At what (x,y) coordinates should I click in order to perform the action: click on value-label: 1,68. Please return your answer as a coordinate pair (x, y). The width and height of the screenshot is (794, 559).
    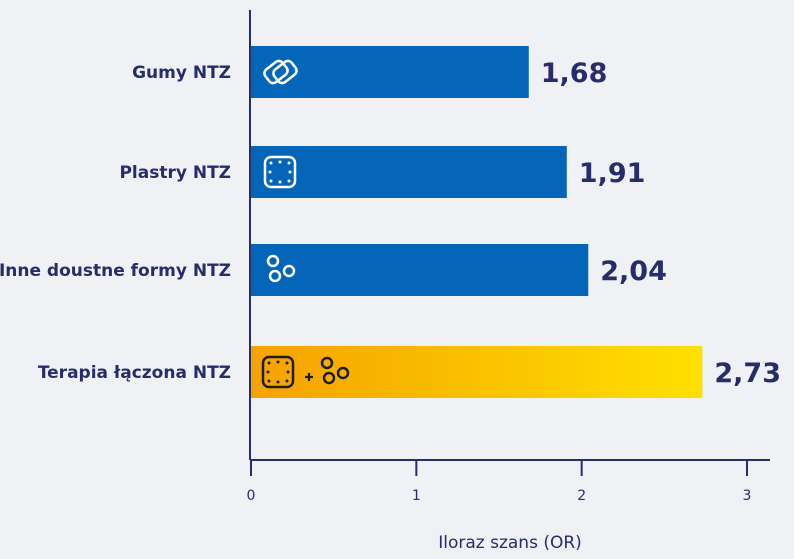
    Looking at the image, I should click on (574, 73).